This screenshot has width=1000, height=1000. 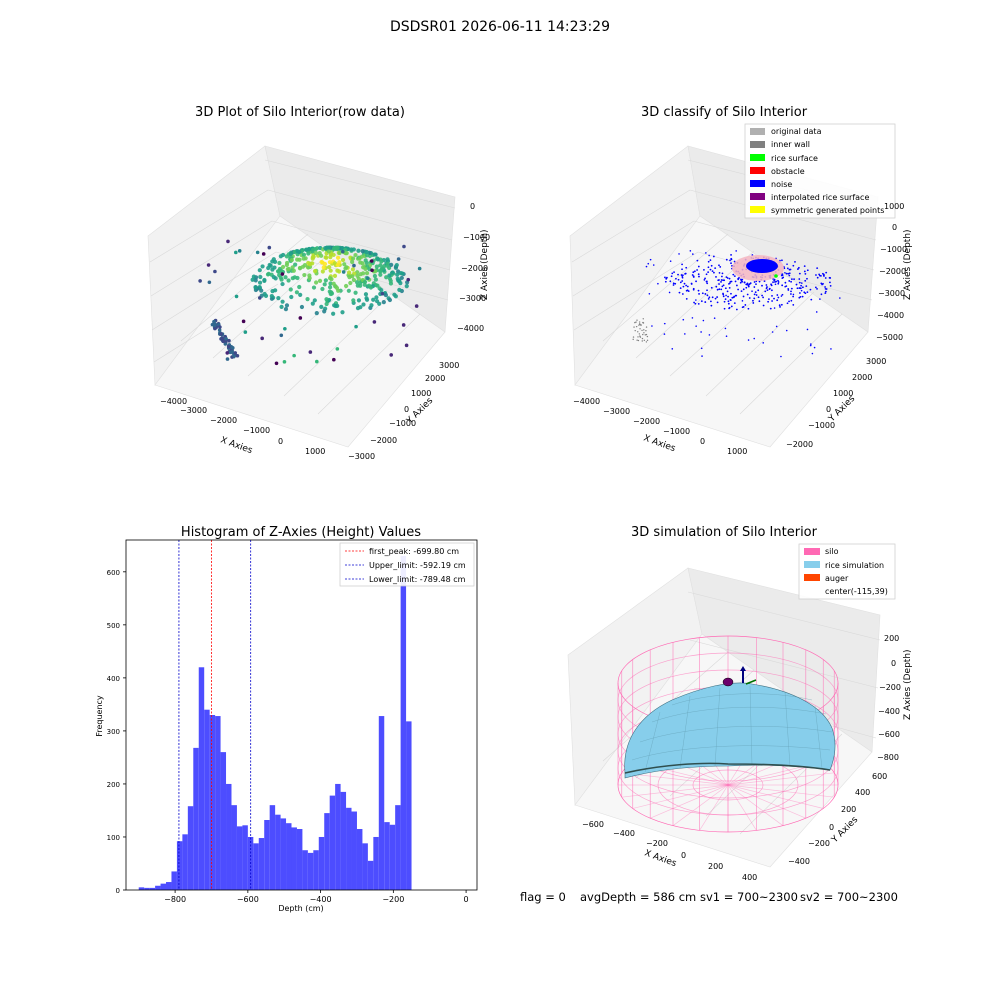 I want to click on histogram-xtick-label: −400, so click(x=321, y=899).